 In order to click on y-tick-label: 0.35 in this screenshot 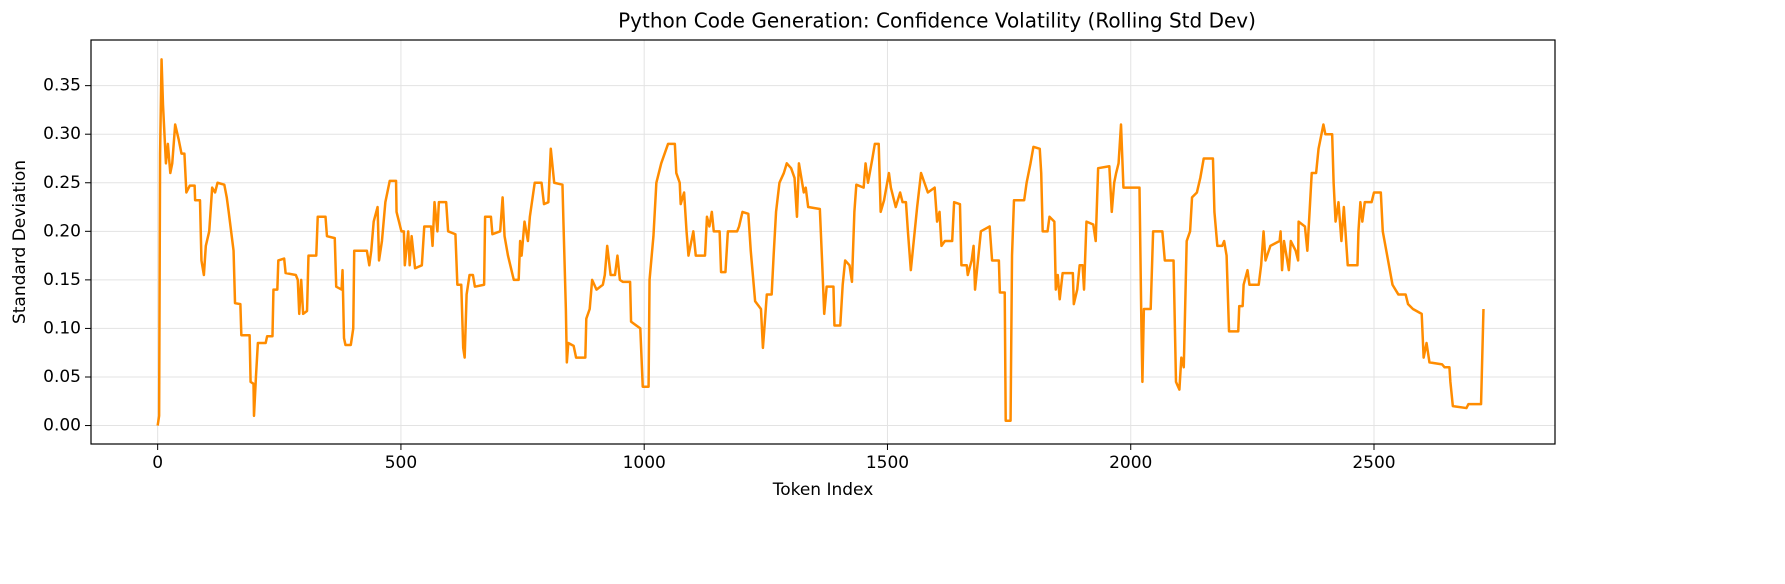, I will do `click(62, 86)`.